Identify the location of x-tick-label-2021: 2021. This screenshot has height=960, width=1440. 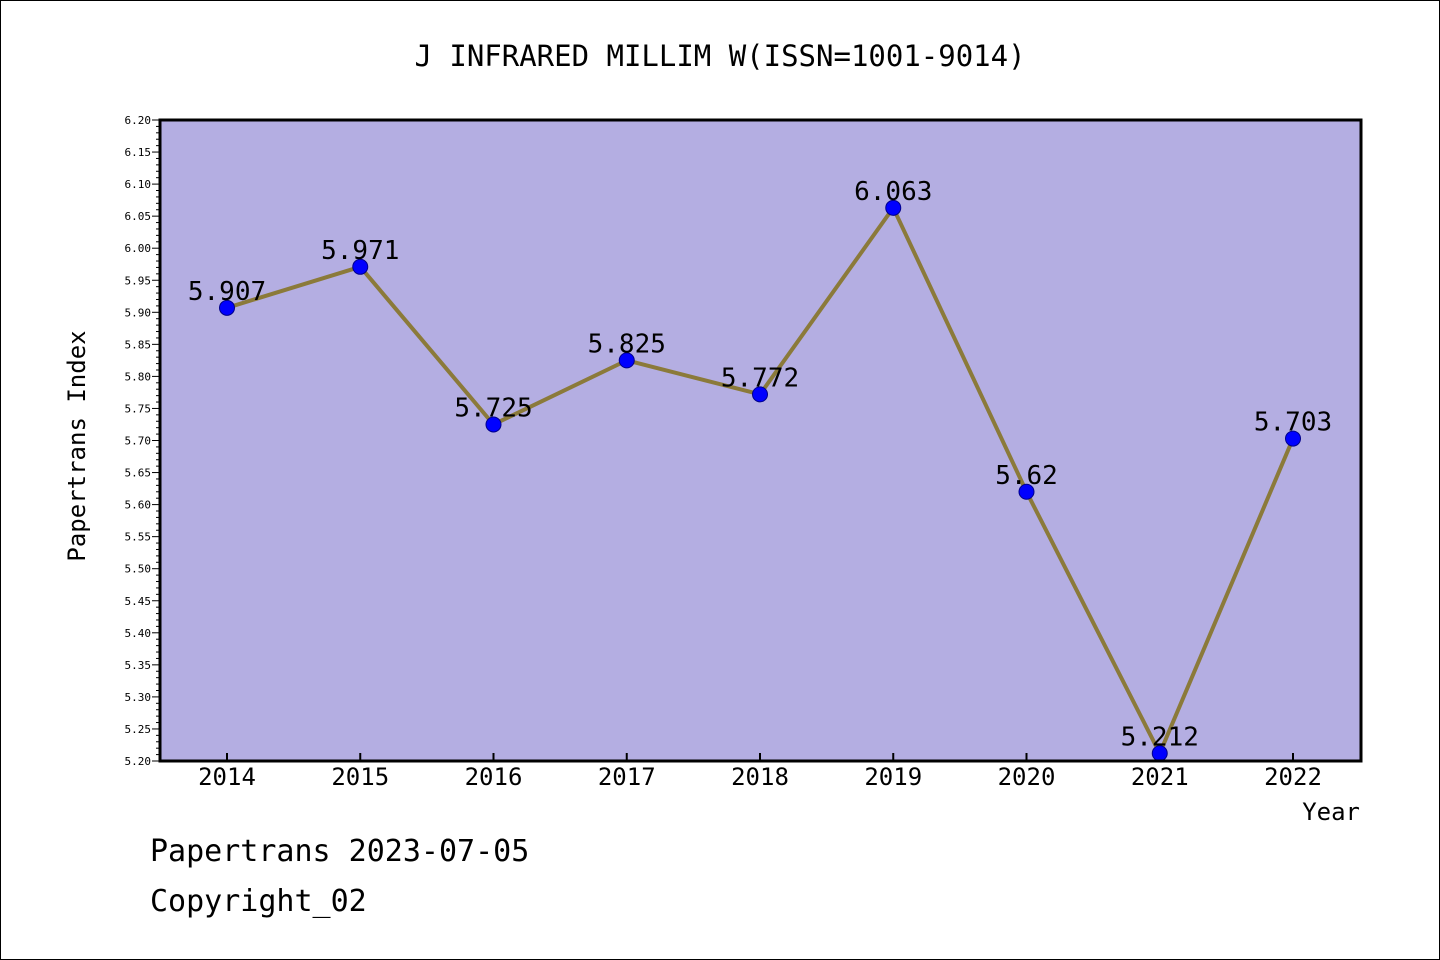
(1160, 777).